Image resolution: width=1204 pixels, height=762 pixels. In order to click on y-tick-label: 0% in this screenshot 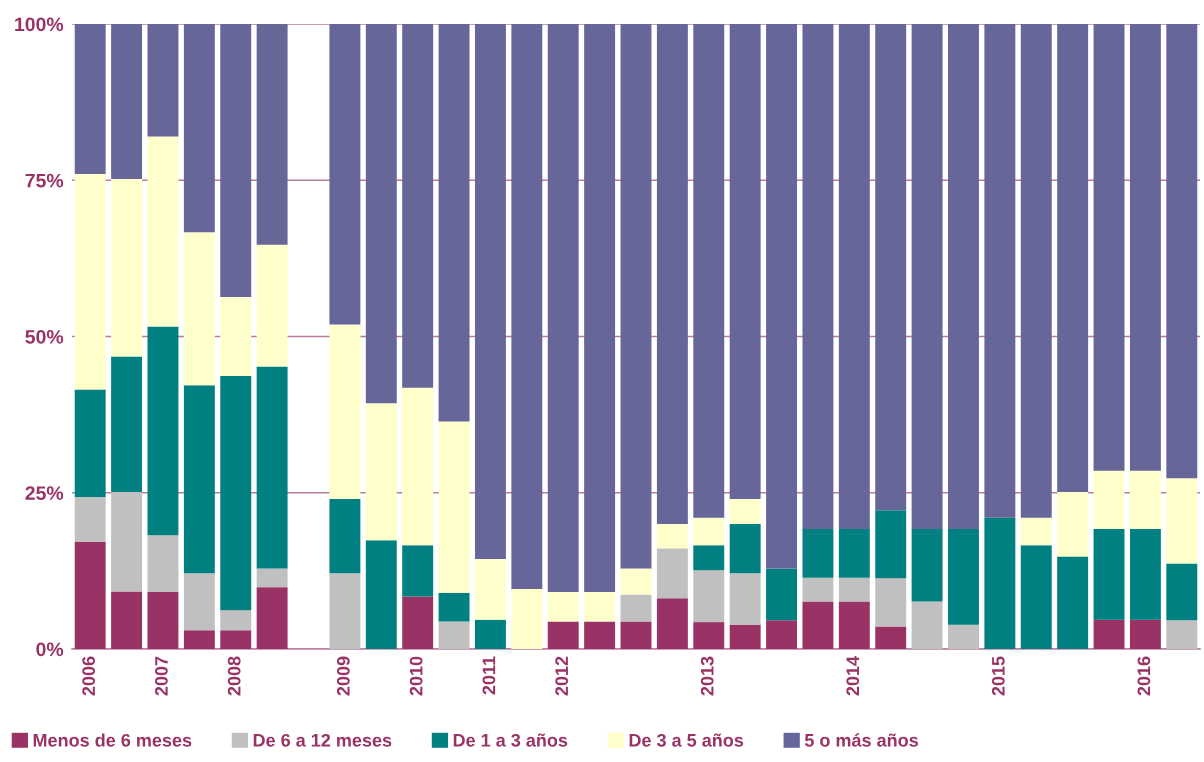, I will do `click(50, 649)`.